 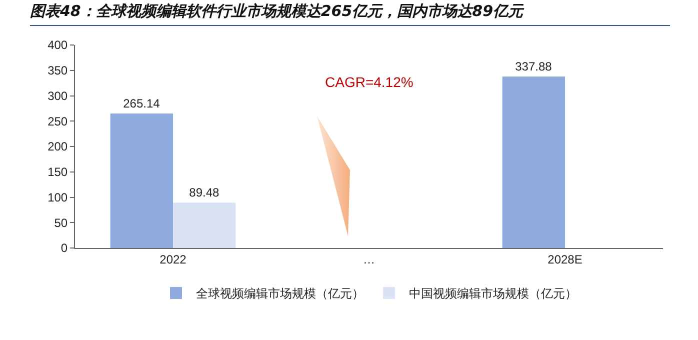 I want to click on x-tick-label: 2022, so click(x=173, y=259).